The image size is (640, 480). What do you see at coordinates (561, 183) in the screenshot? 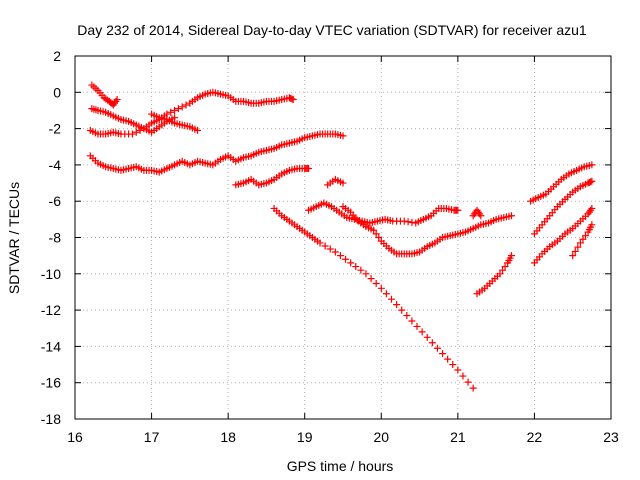
I see `series-track-m` at bounding box center [561, 183].